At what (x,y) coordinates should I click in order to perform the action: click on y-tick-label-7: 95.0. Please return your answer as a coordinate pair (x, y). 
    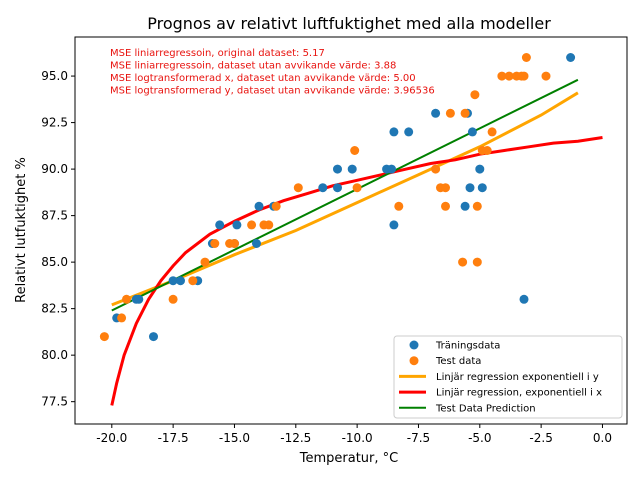
    Looking at the image, I should click on (54, 76).